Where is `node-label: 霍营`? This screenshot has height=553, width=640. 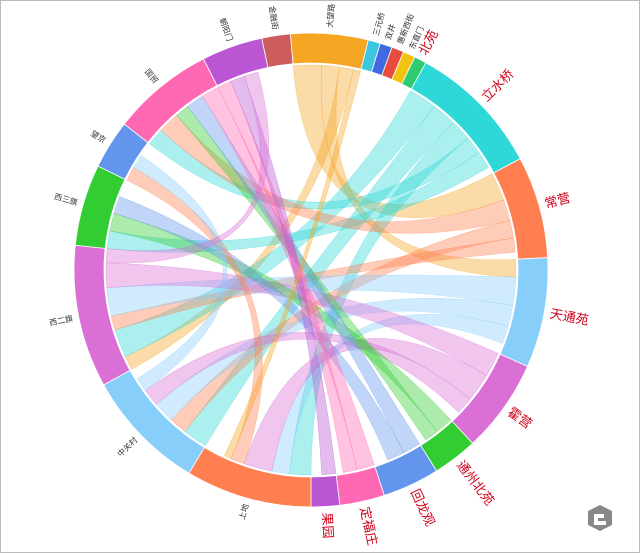
node-label: 霍营 is located at coordinates (519, 418).